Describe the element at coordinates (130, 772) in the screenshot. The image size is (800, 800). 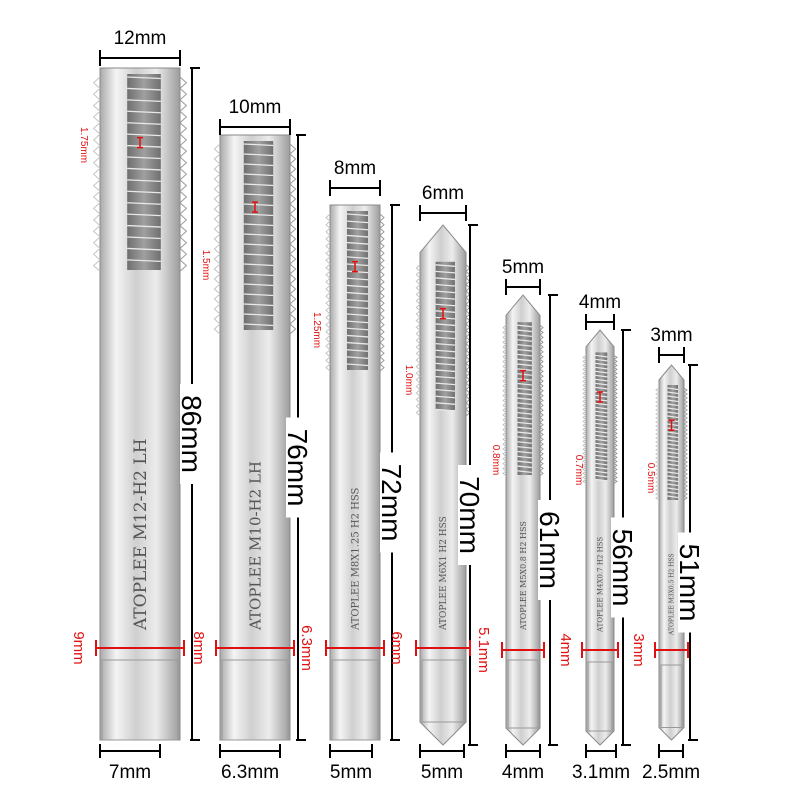
I see `square-size-label: 7mm` at that location.